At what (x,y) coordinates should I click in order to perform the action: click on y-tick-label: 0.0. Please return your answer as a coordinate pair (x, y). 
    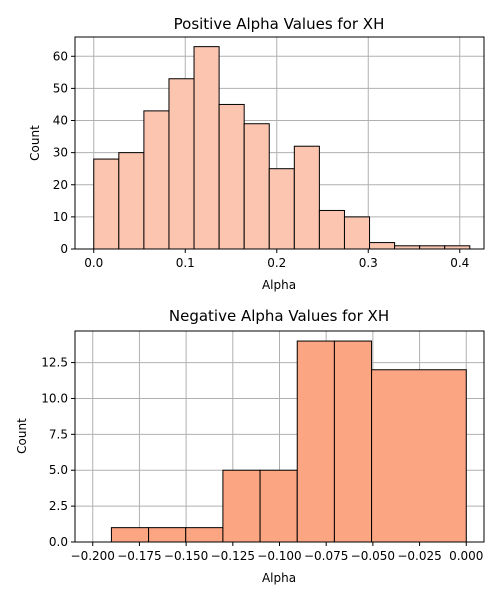
    Looking at the image, I should click on (58, 542).